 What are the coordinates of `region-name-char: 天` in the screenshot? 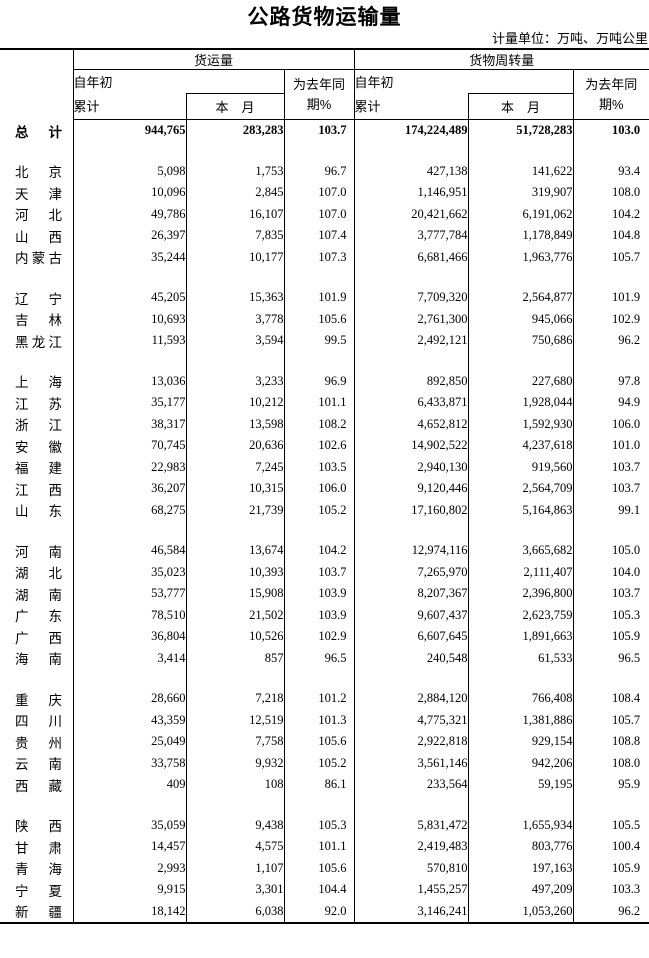 It's located at (22, 194).